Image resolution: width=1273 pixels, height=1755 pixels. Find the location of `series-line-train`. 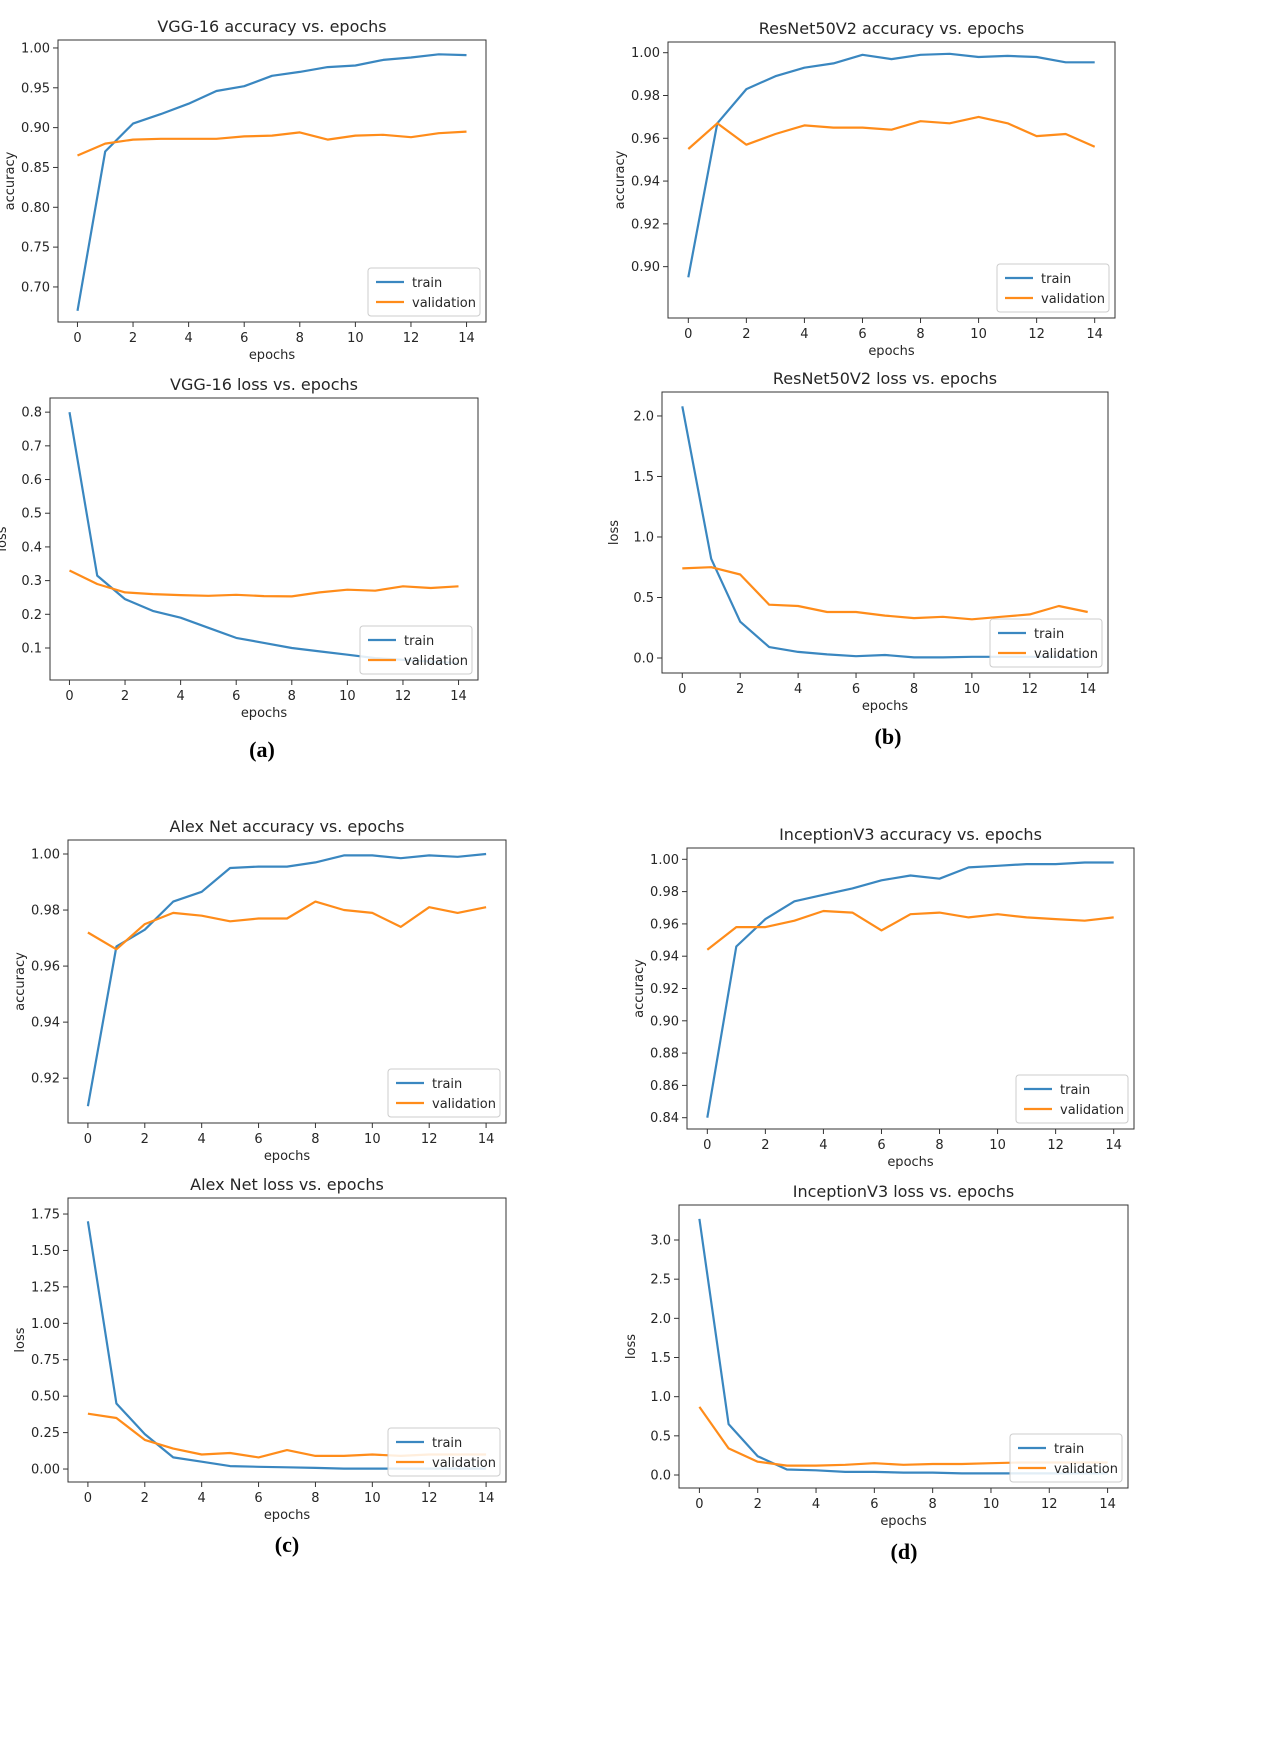

series-line-train is located at coordinates (286, 979).